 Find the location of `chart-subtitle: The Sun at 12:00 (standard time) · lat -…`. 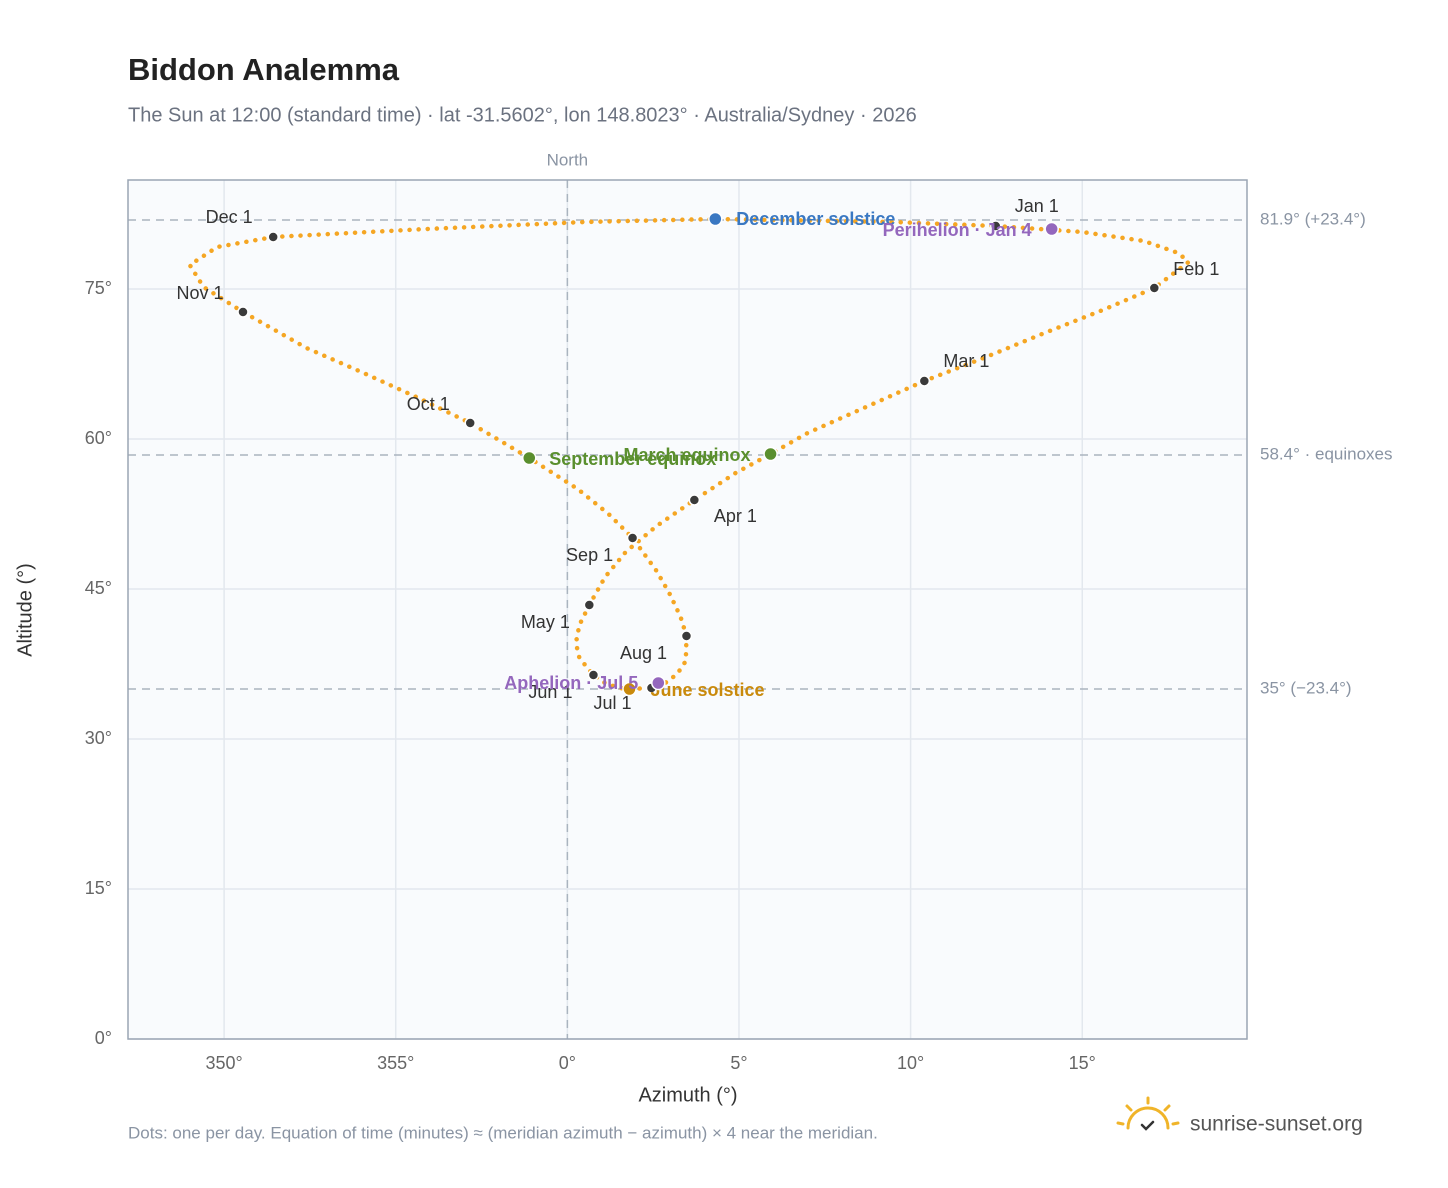

chart-subtitle: The Sun at 12:00 (standard time) · lat -… is located at coordinates (522, 115).